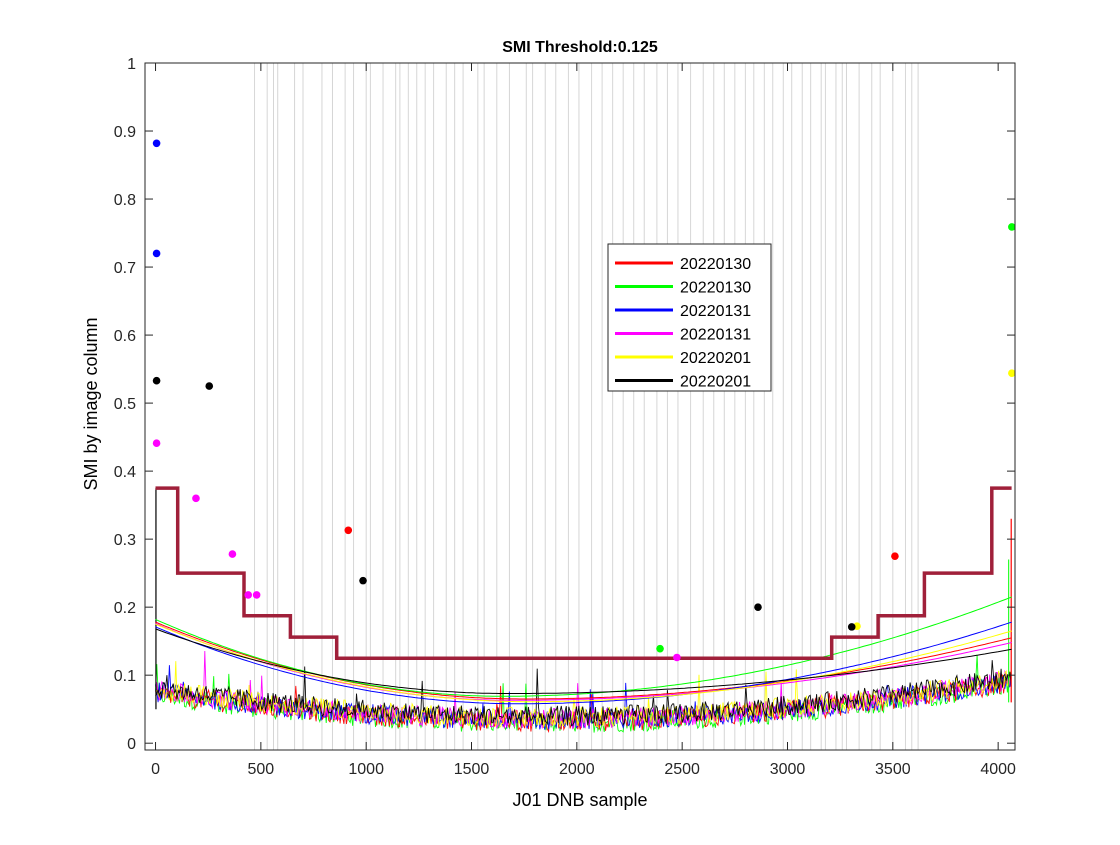  I want to click on chart-title: SMI Threshold:0.125, so click(580, 47).